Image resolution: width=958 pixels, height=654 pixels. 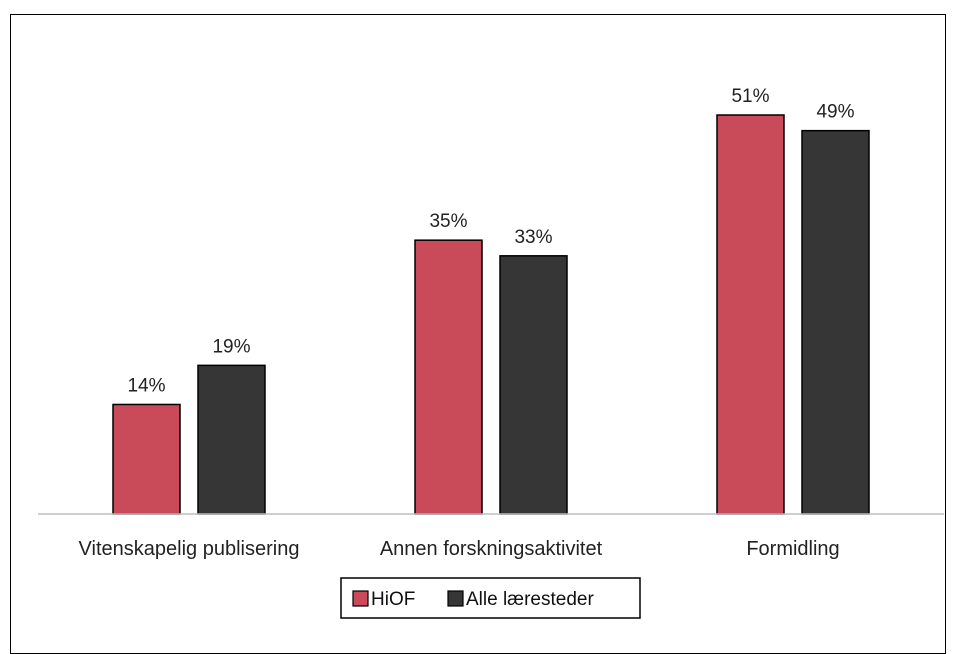 I want to click on data-label-hiof-0: 14%, so click(x=146, y=385).